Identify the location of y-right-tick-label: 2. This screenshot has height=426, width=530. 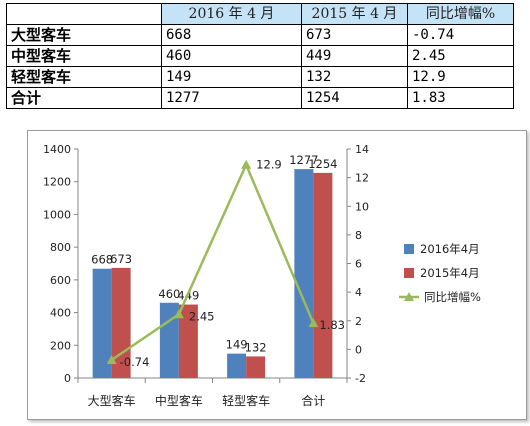
(358, 321).